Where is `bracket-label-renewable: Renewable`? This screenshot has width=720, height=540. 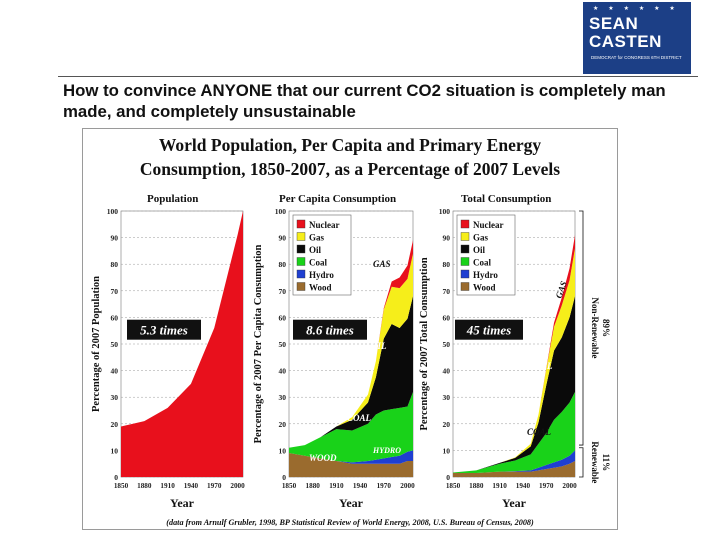
bracket-label-renewable: Renewable is located at coordinates (595, 462).